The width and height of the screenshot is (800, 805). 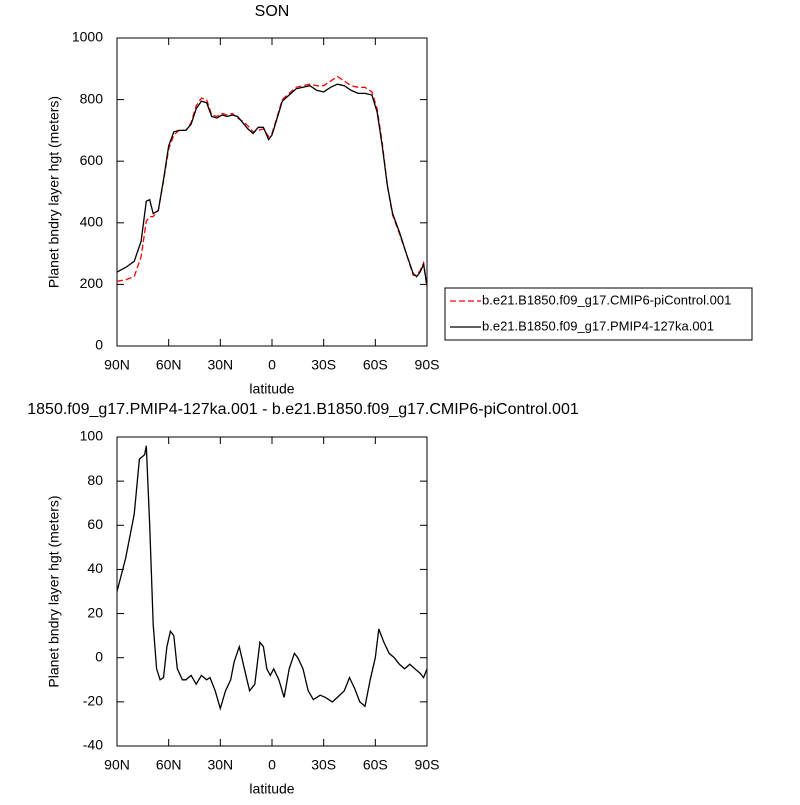 What do you see at coordinates (92, 160) in the screenshot?
I see `y-tick-label: 600` at bounding box center [92, 160].